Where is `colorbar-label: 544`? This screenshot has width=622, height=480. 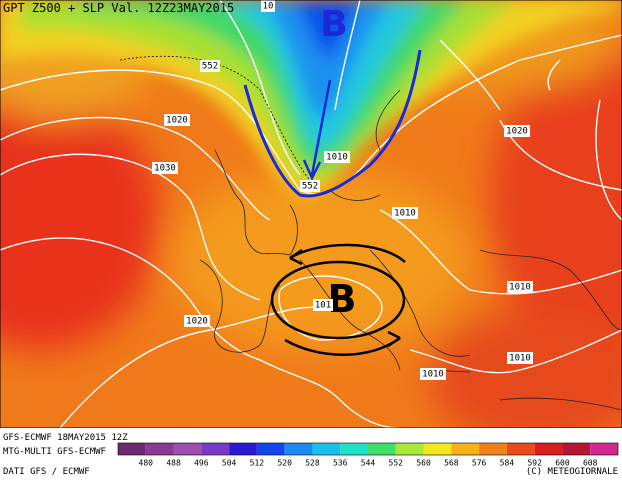
colorbar-label: 544 is located at coordinates (368, 463).